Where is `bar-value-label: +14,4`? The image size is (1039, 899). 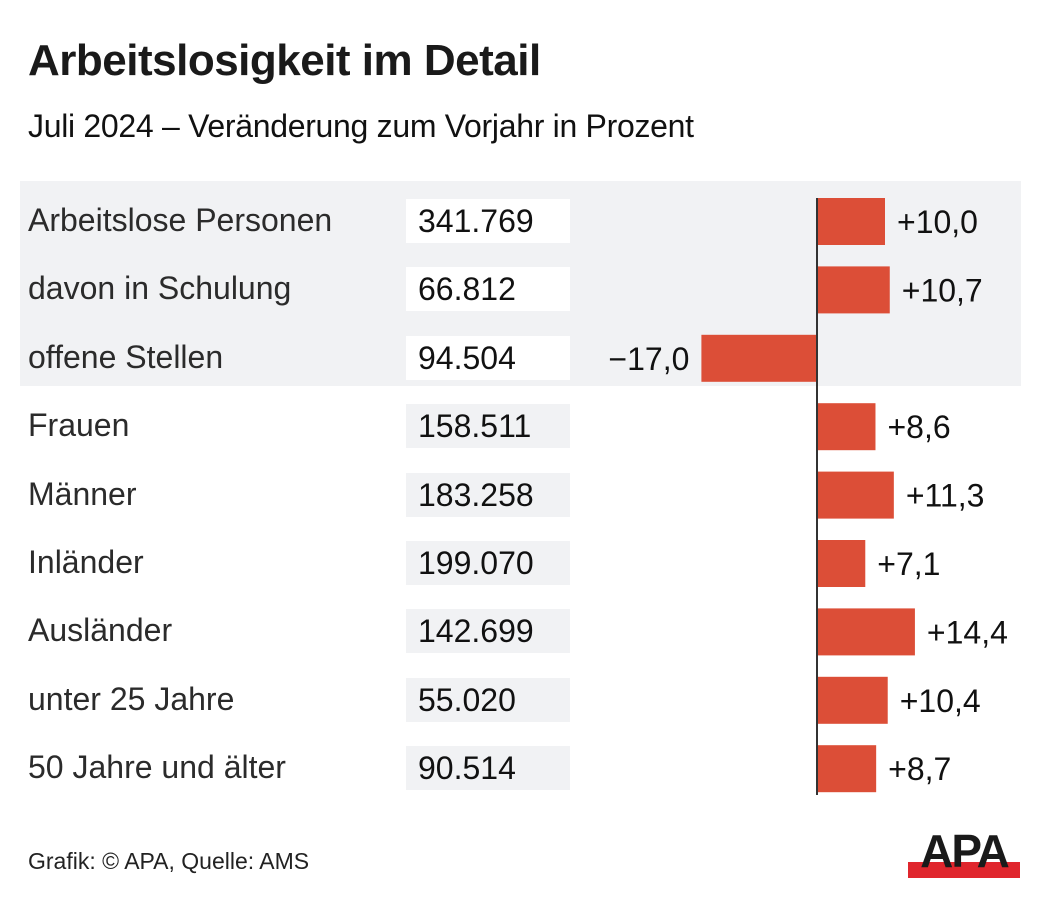
bar-value-label: +14,4 is located at coordinates (967, 632).